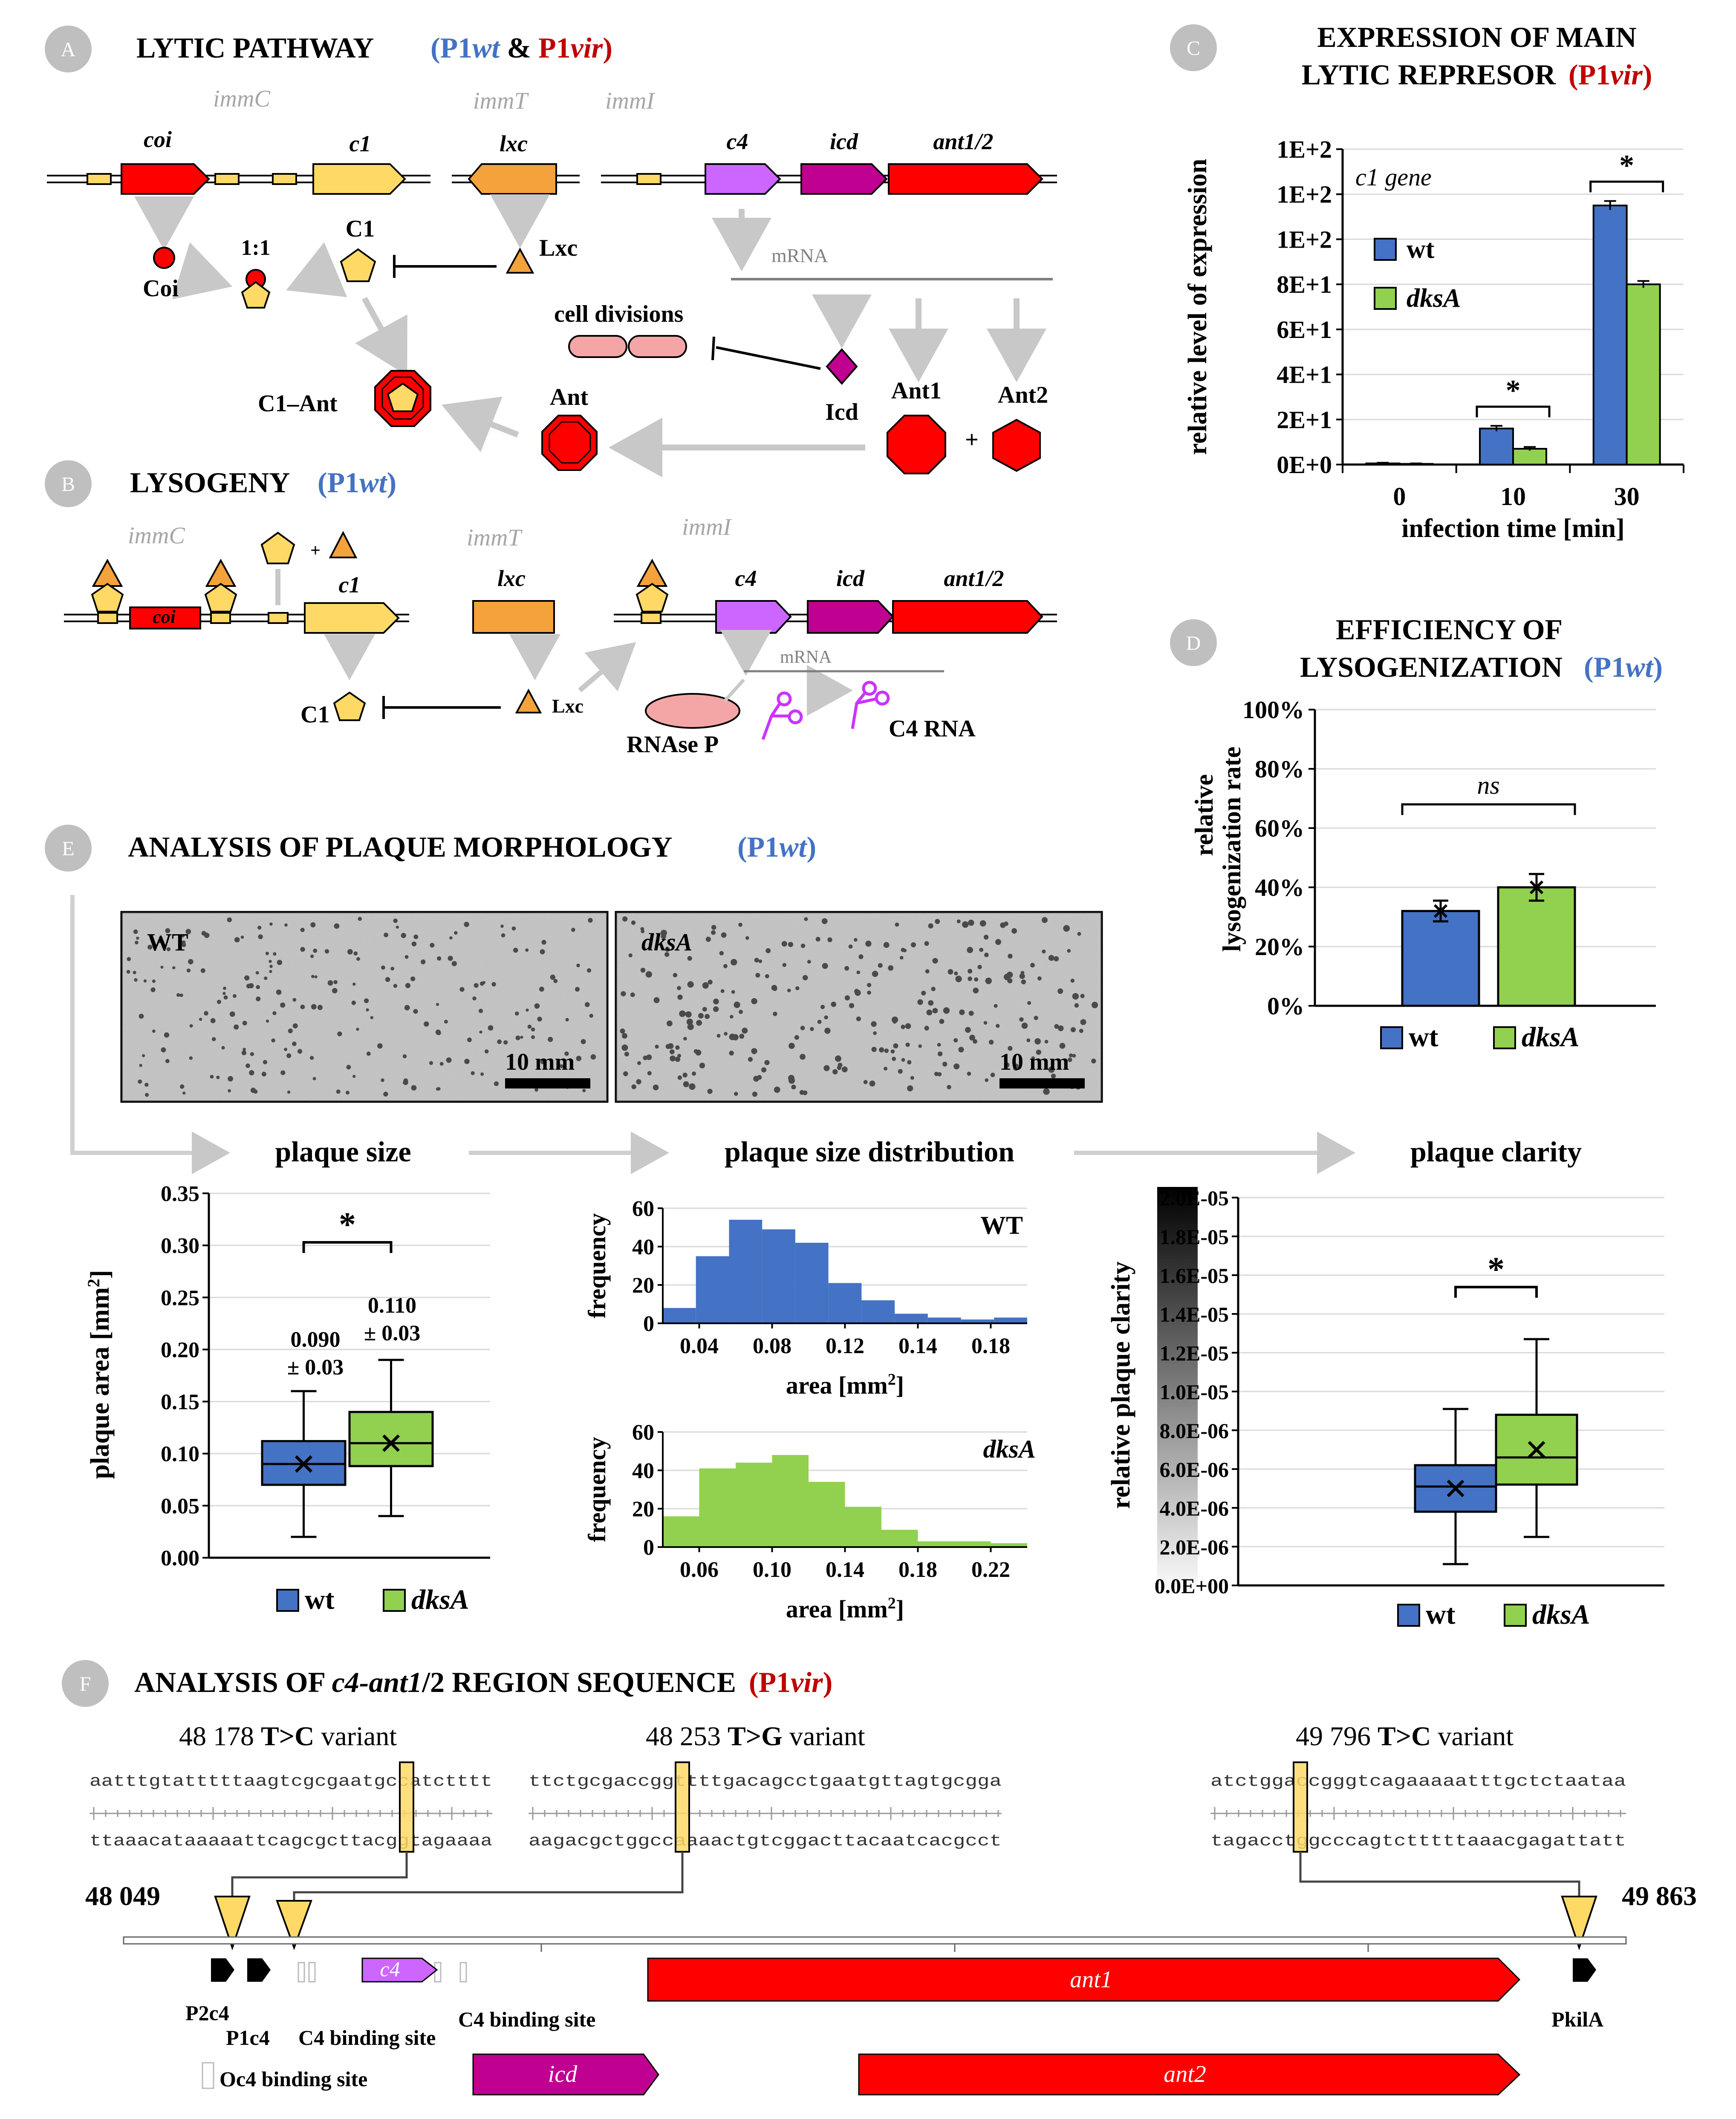 This screenshot has width=1736, height=2119. Describe the element at coordinates (210, 483) in the screenshot. I see `panel-b-title: LYSOGENY` at that location.